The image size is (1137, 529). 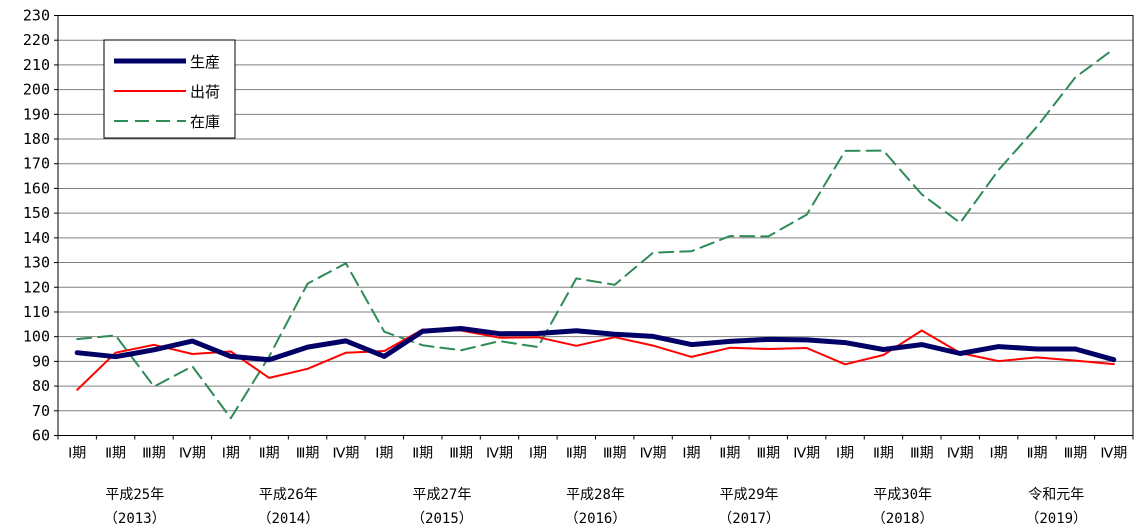 I want to click on y-tick-label: 130, so click(x=36, y=263).